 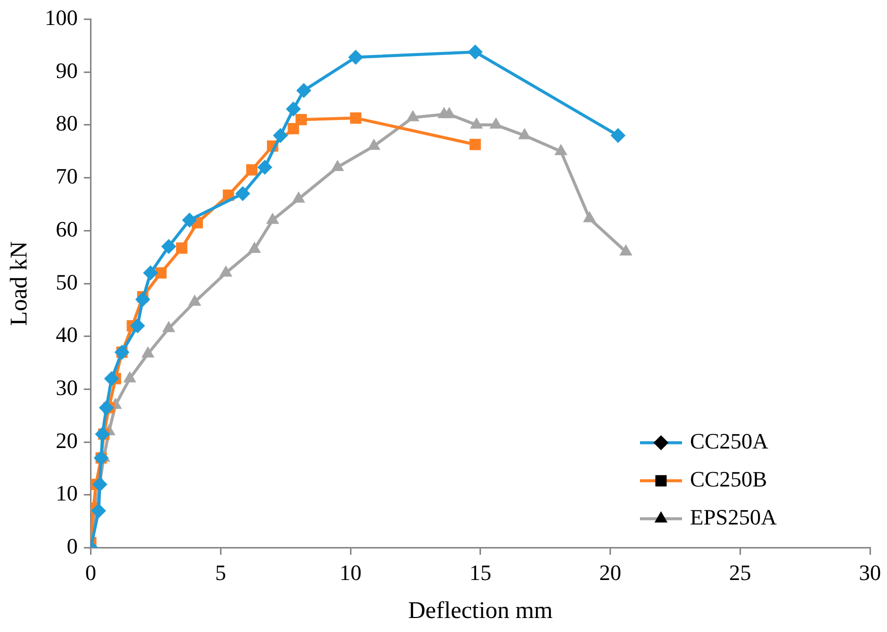 I want to click on y-tick-label: 30, so click(x=67, y=387).